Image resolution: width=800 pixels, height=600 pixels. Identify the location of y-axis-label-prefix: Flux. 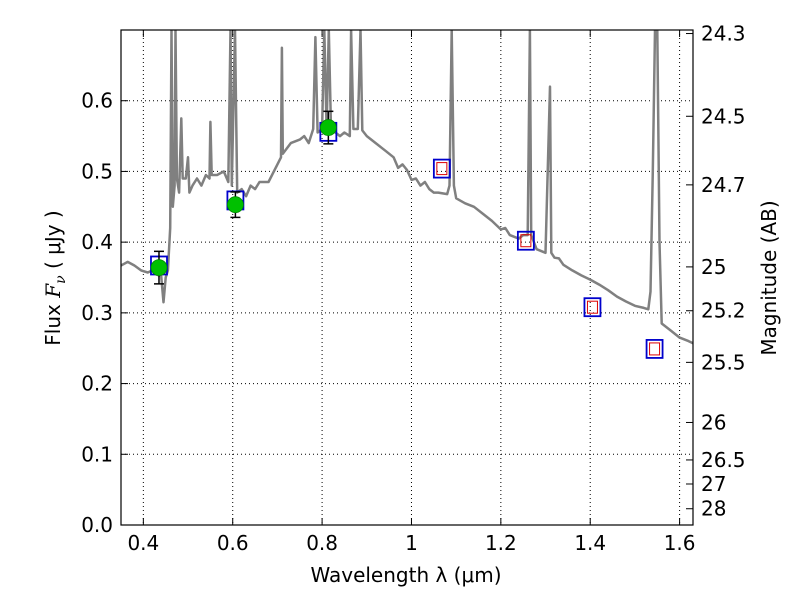
(53, 322).